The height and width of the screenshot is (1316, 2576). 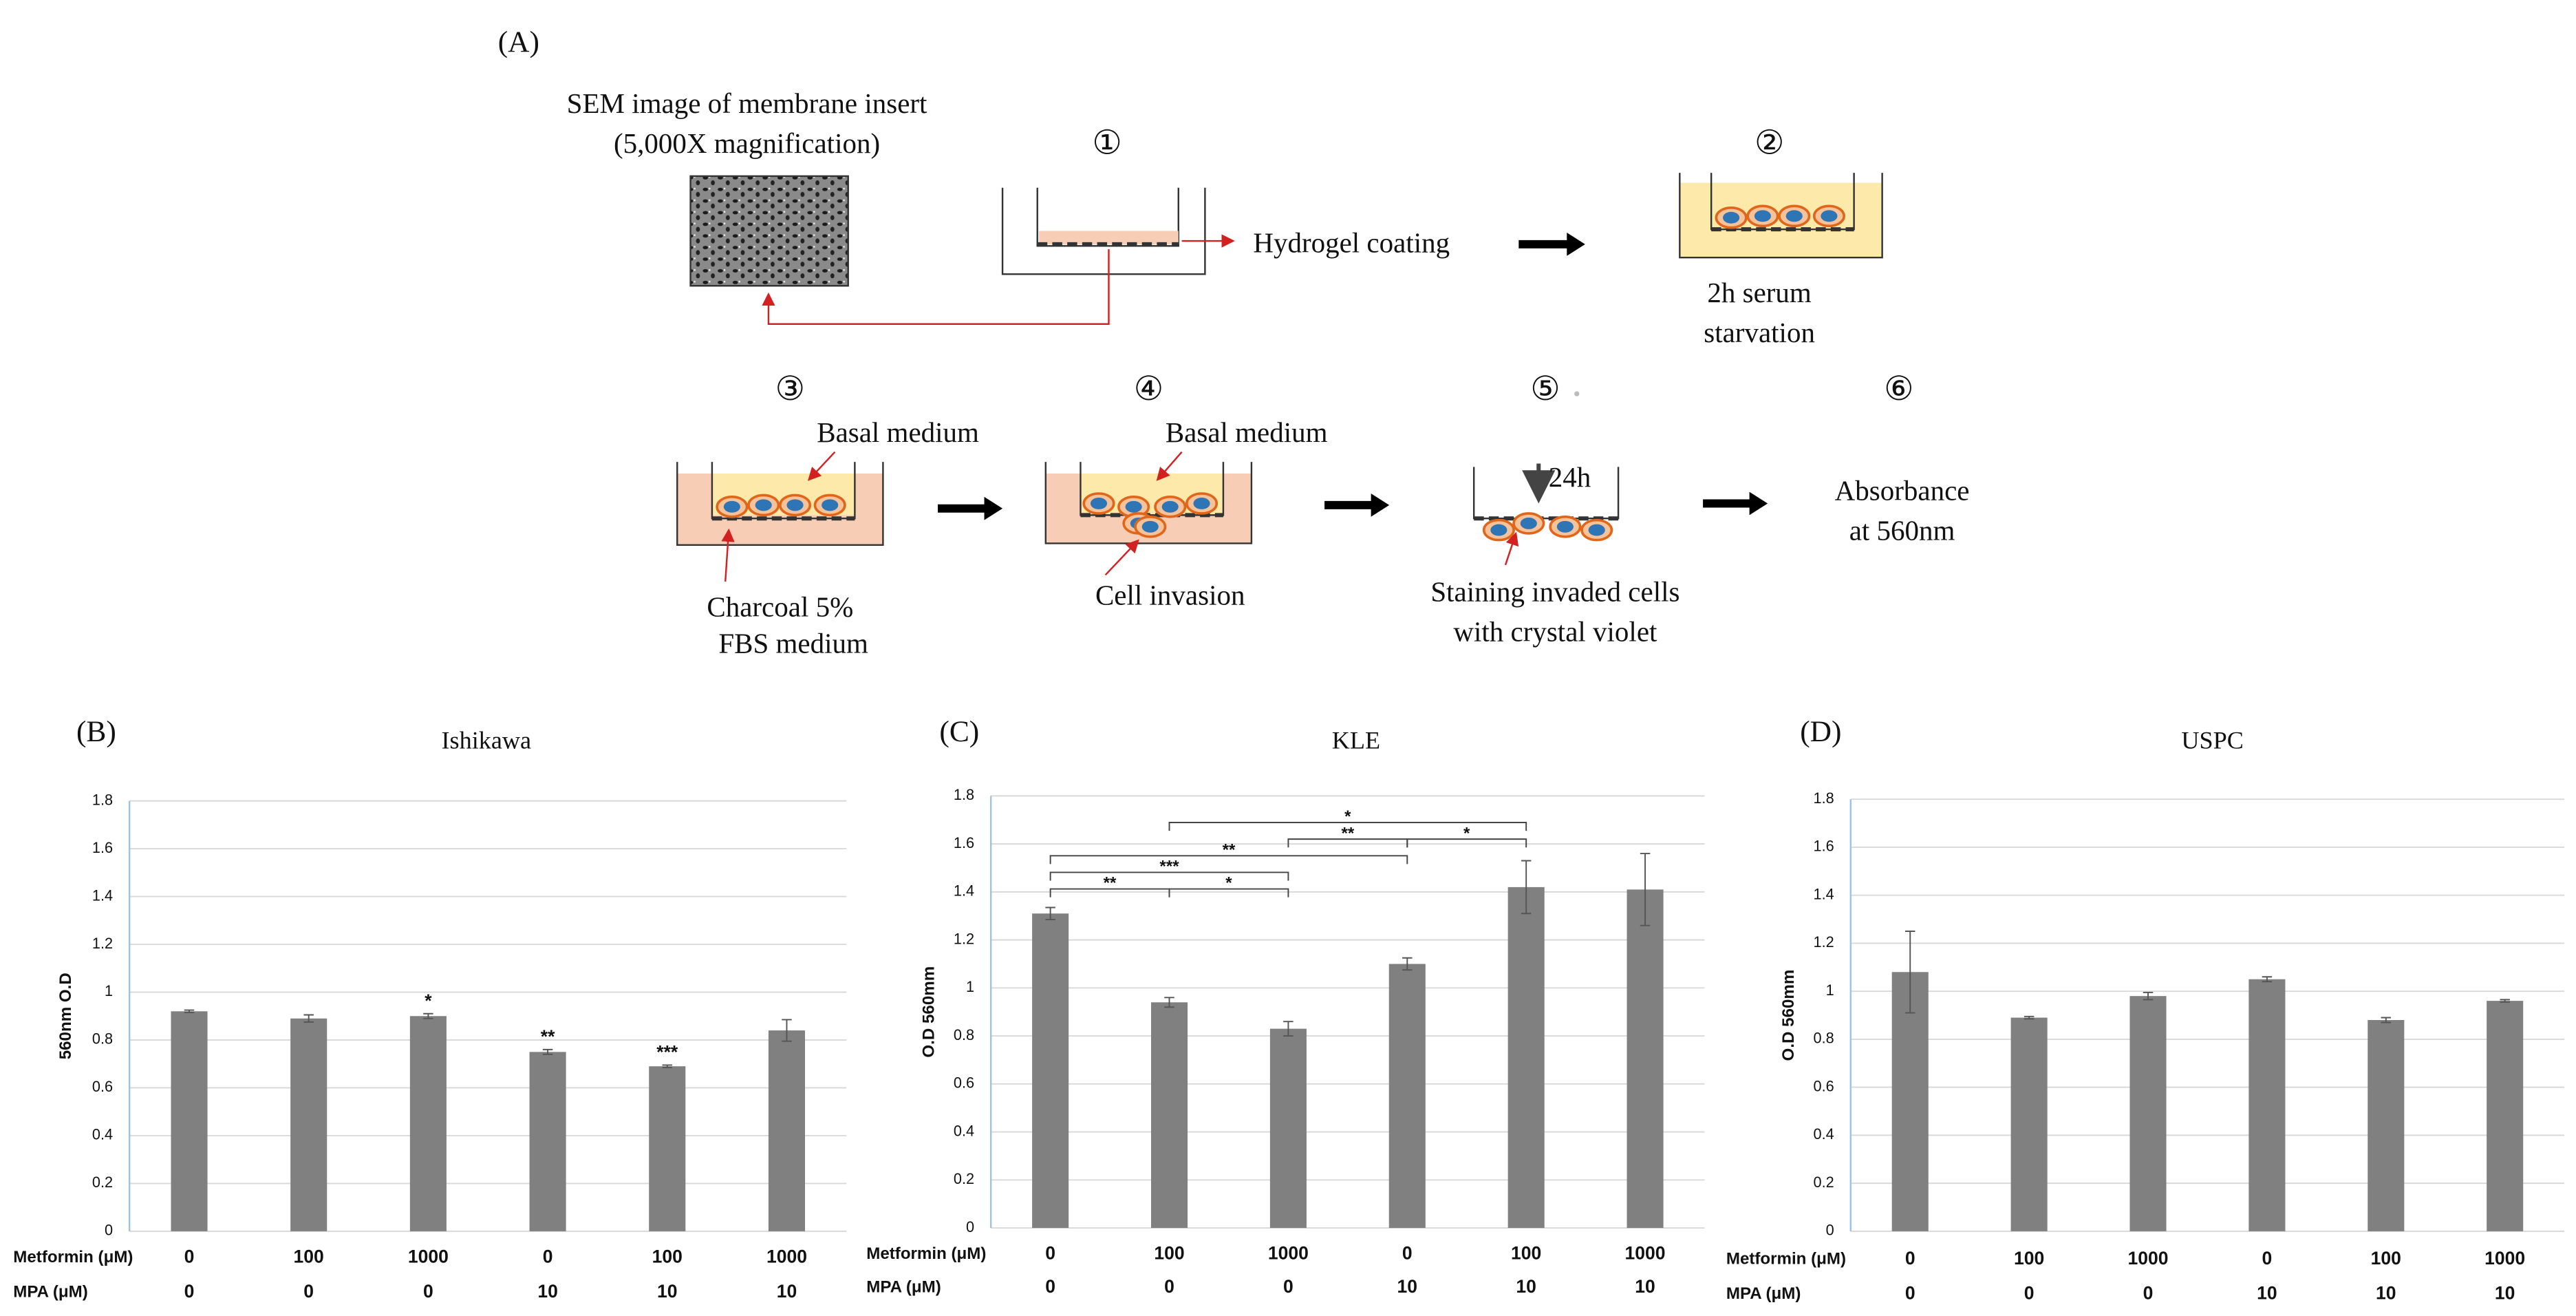 What do you see at coordinates (1109, 237) in the screenshot?
I see `hydrogel` at bounding box center [1109, 237].